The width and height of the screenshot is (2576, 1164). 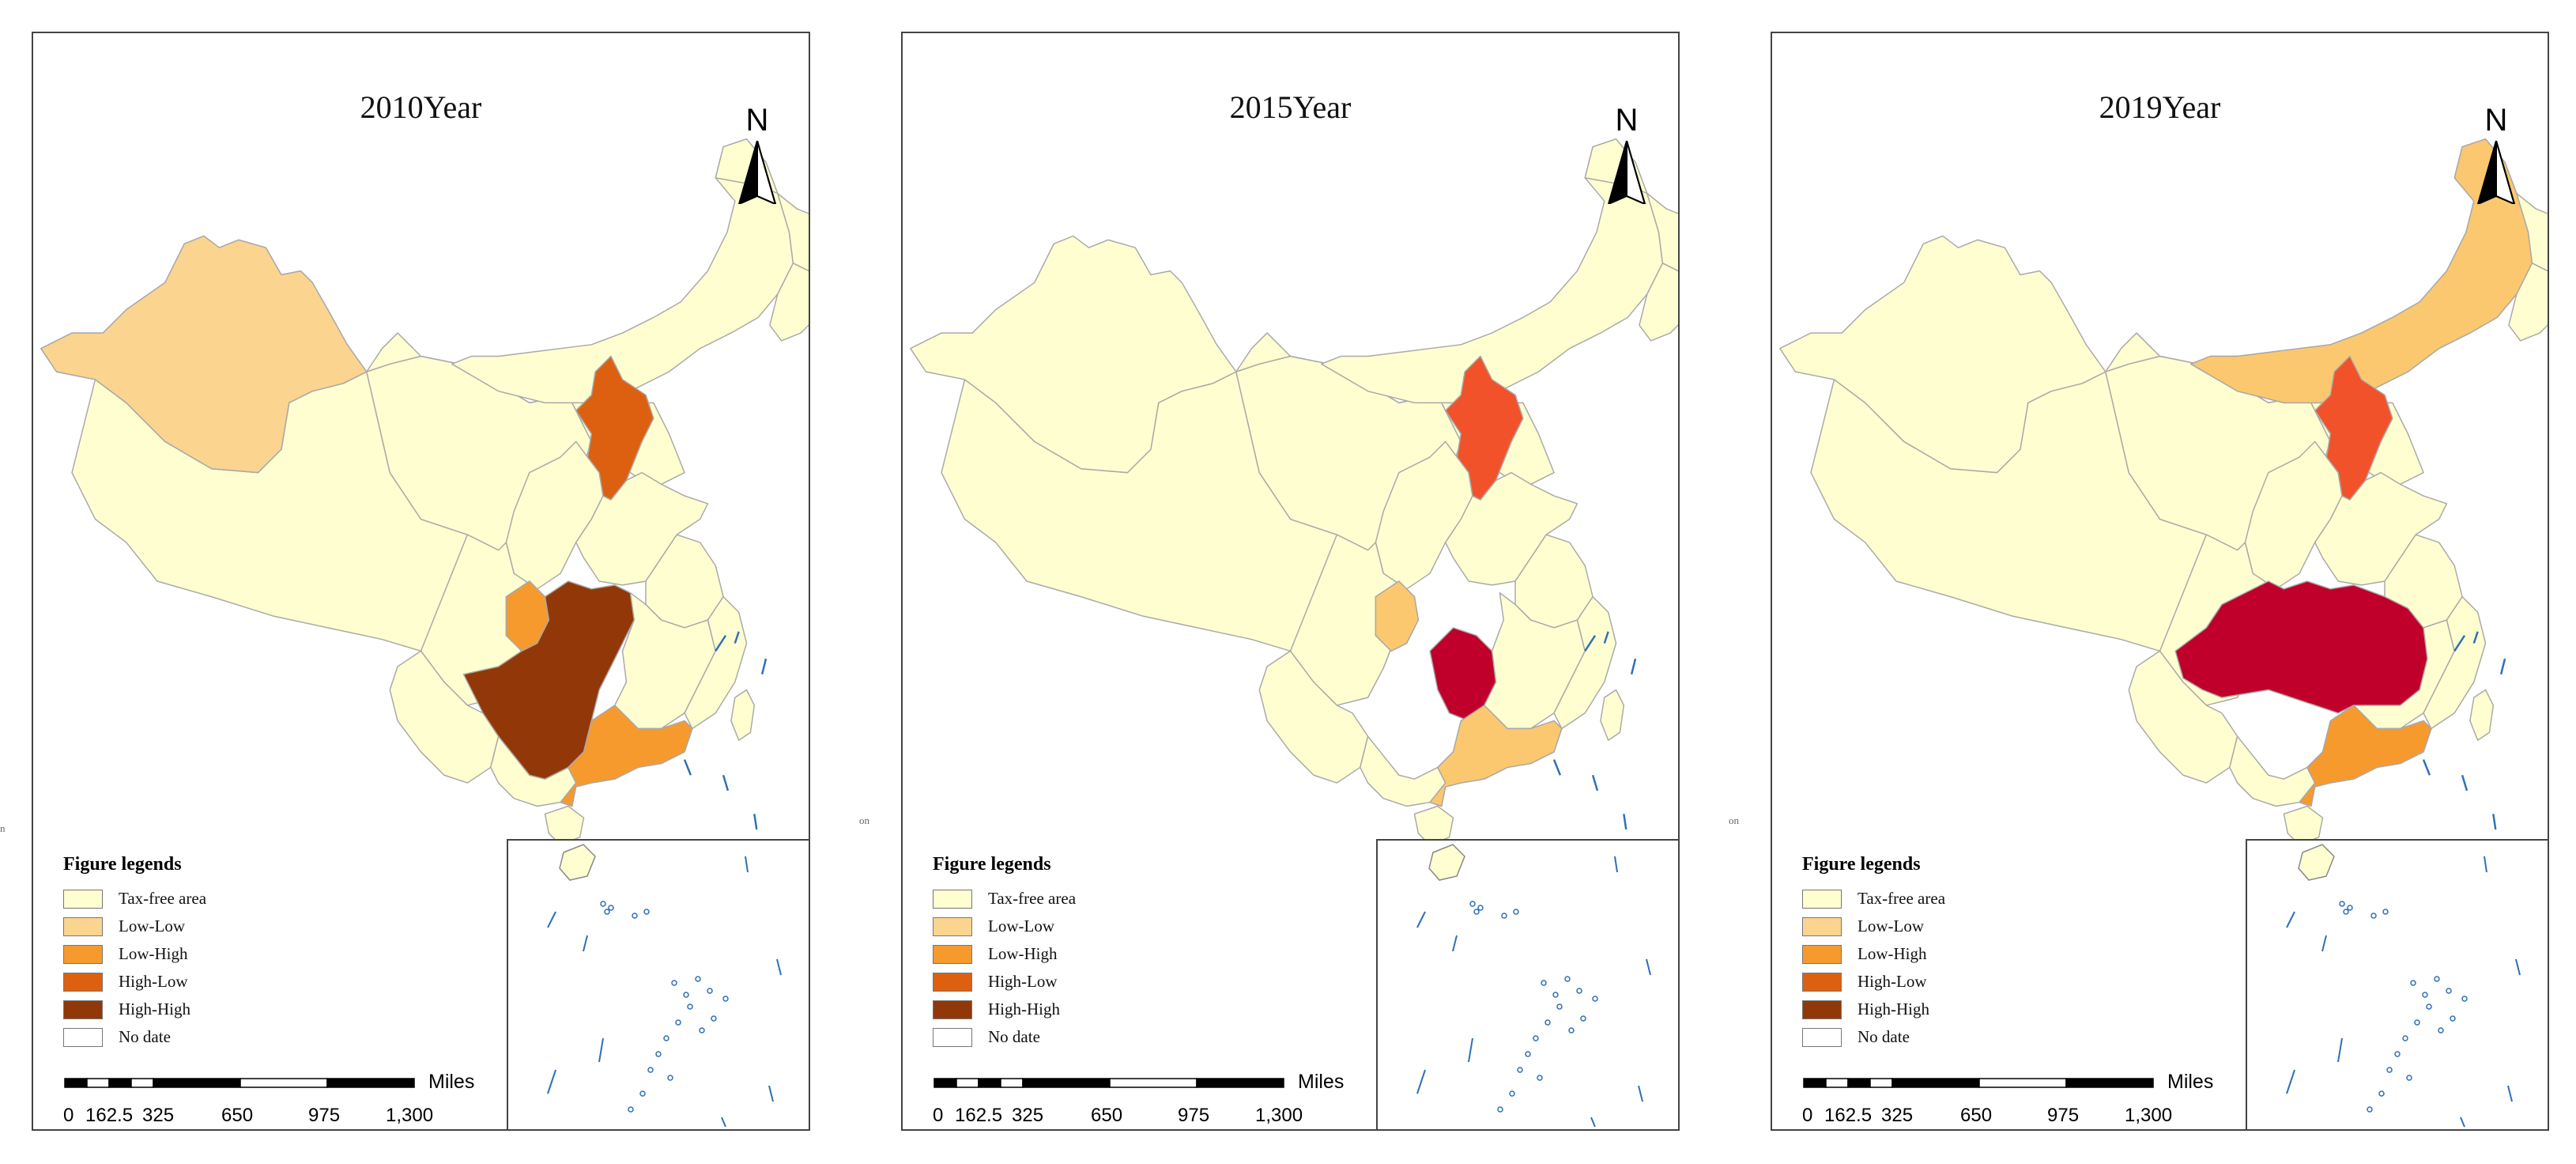 What do you see at coordinates (743, 715) in the screenshot?
I see `region-taiwan` at bounding box center [743, 715].